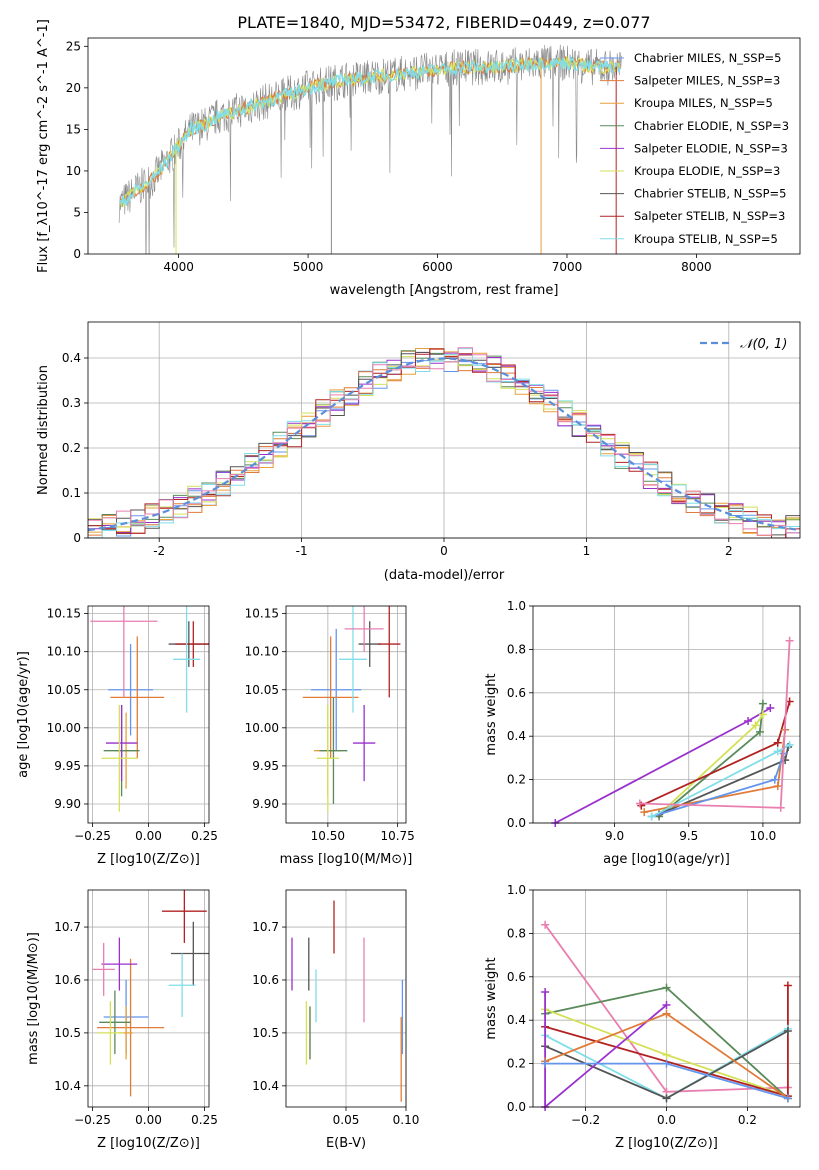 The width and height of the screenshot is (819, 1170). Describe the element at coordinates (707, 58) in the screenshot. I see `legend-label: Chabrier MILES, N_SSP=5` at that location.